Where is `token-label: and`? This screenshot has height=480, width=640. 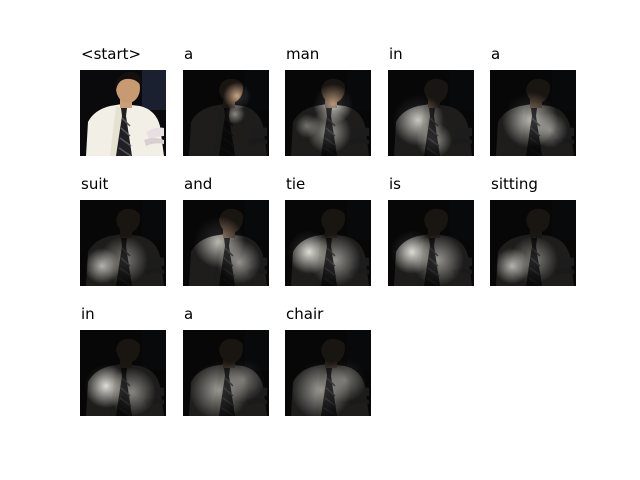 token-label: and is located at coordinates (198, 184).